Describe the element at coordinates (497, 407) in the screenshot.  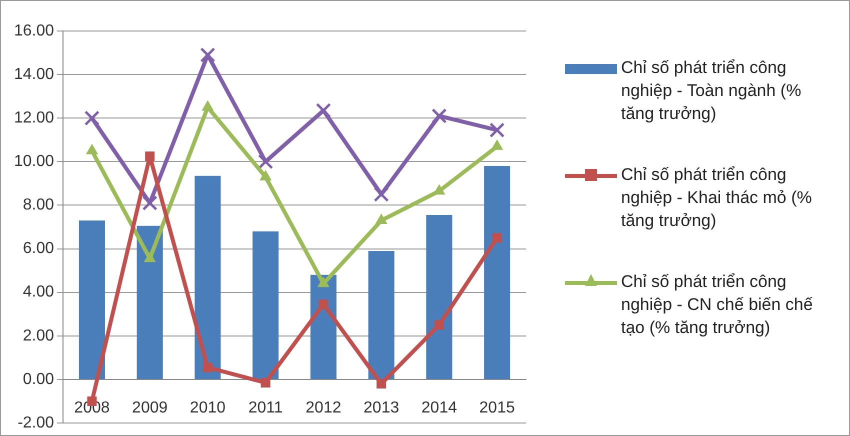
I see `x-tick-label: 2015` at that location.